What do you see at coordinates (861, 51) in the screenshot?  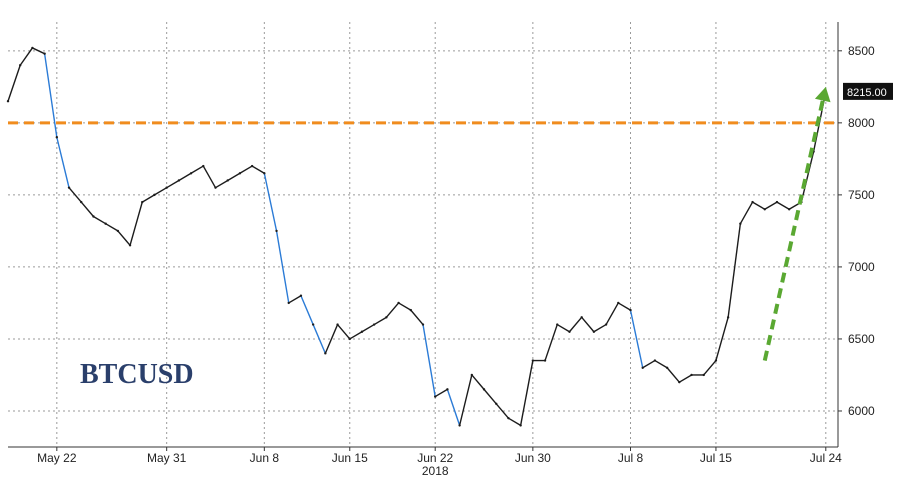 I see `y-tick-label: 8500` at bounding box center [861, 51].